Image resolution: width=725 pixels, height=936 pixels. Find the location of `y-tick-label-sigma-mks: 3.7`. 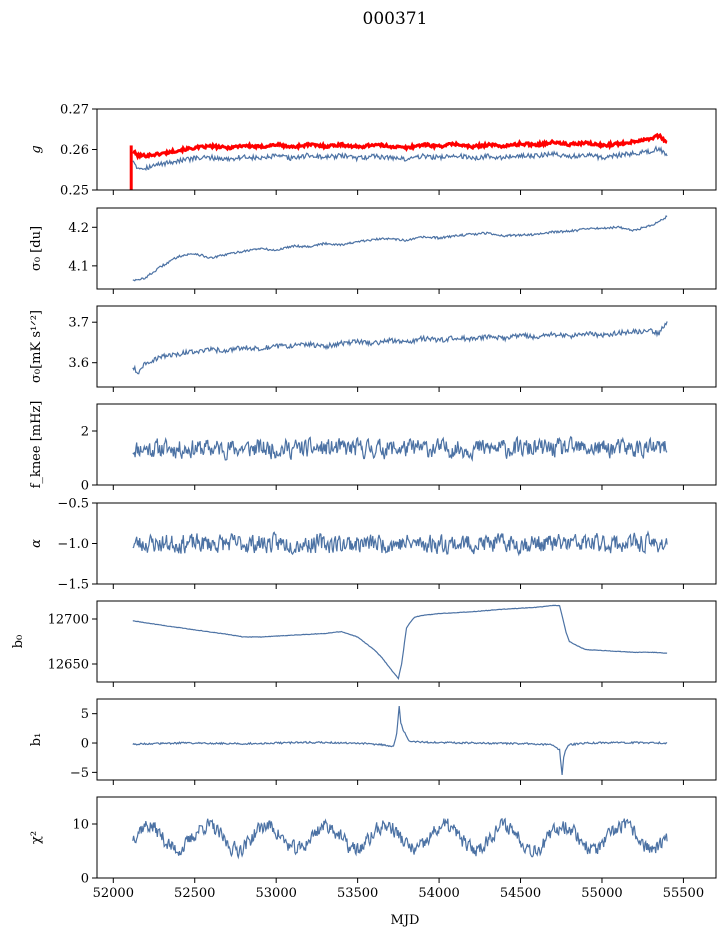

y-tick-label-sigma-mks: 3.7 is located at coordinates (78, 323).